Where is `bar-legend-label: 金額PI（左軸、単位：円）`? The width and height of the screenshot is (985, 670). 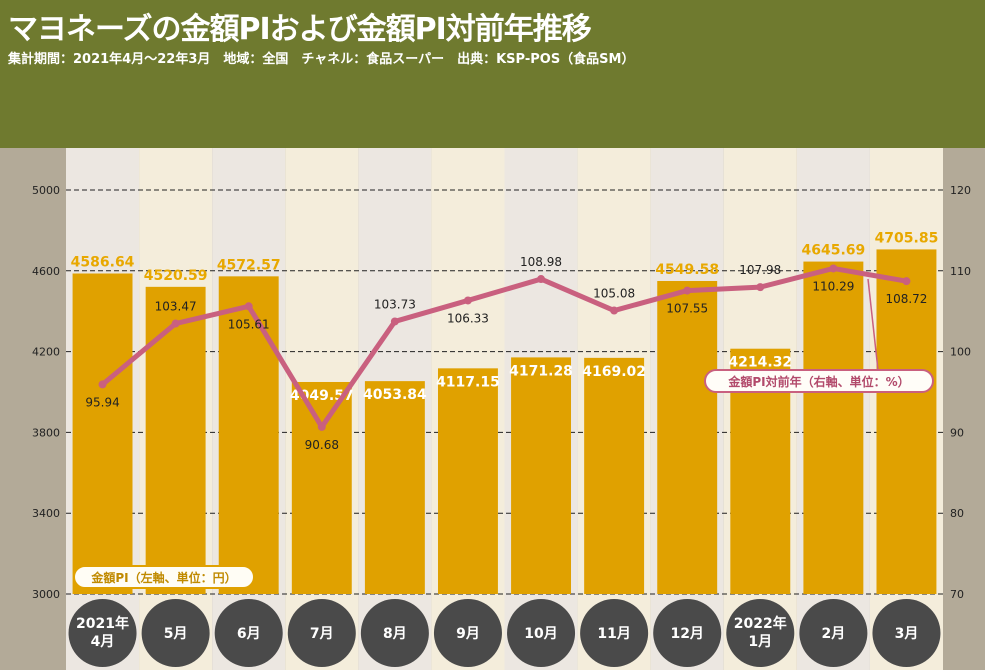
bar-legend-label: 金額PI（左軸、単位：円） is located at coordinates (163, 577).